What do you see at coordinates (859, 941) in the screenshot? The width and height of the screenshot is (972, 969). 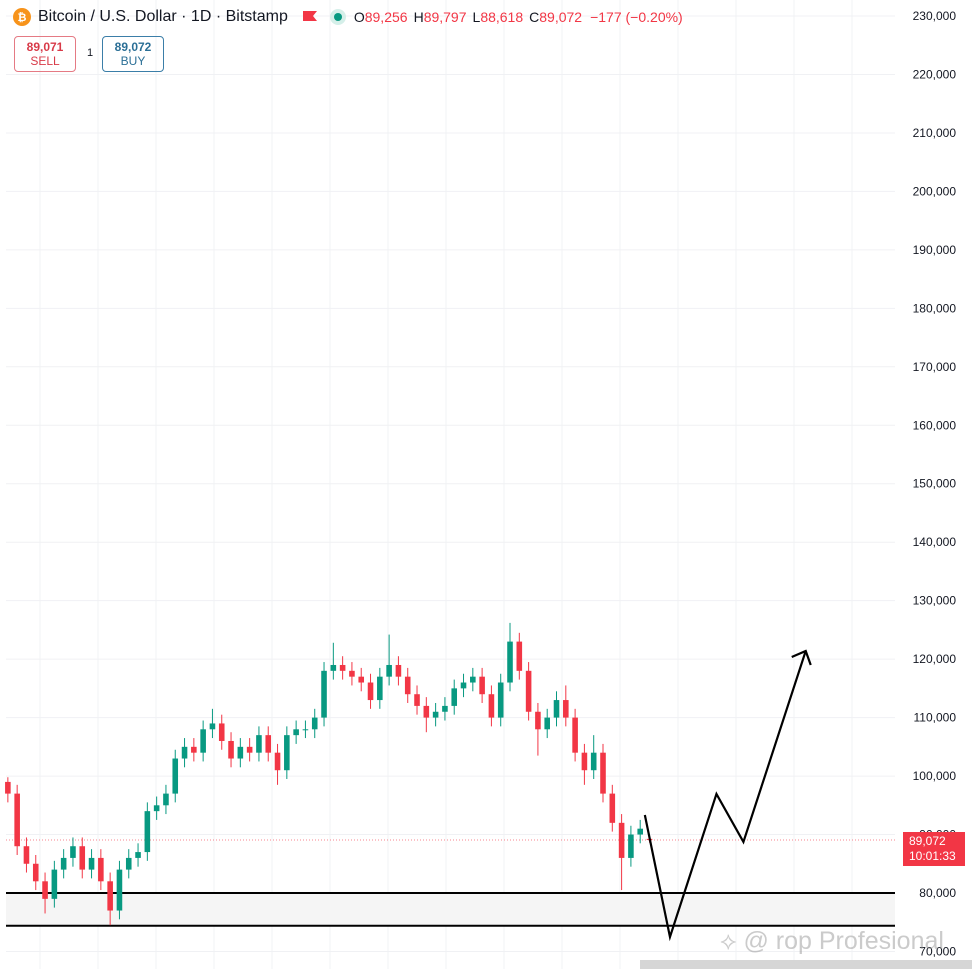 I see `watermark-text: rop Profesional` at bounding box center [859, 941].